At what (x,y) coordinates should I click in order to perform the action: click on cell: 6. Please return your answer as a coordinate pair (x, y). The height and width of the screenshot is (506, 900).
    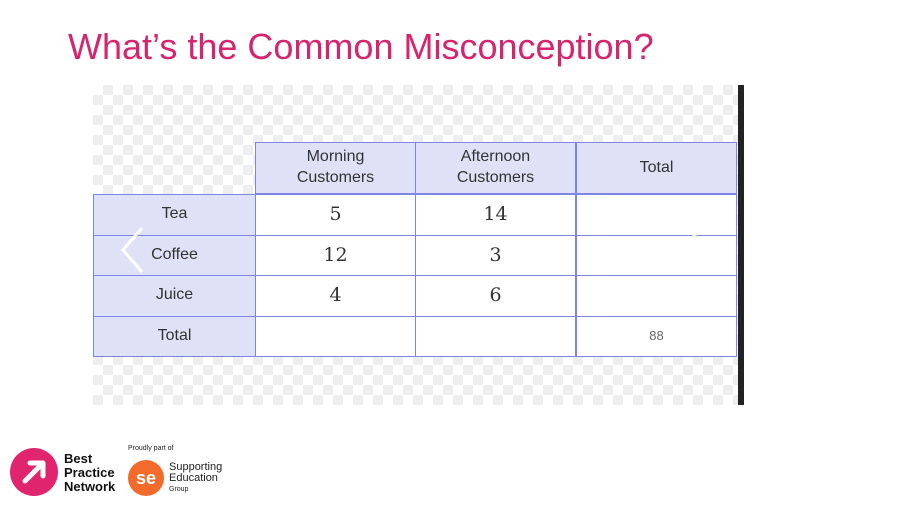
    Looking at the image, I should click on (495, 296).